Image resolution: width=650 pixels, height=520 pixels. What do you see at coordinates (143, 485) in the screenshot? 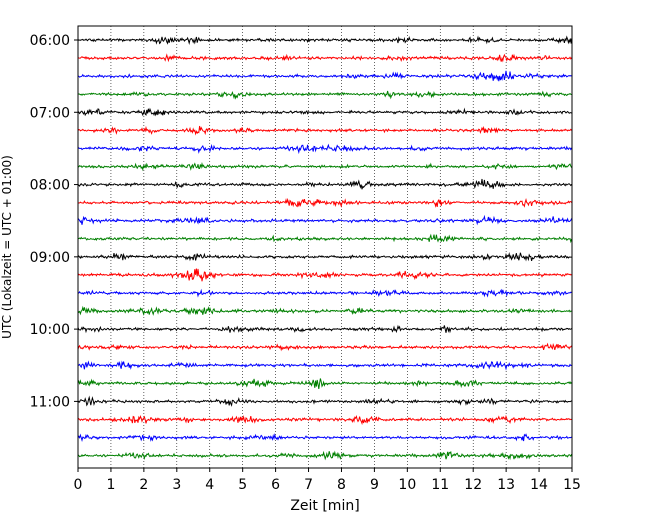
I see `x-tick-label: 2` at bounding box center [143, 485].